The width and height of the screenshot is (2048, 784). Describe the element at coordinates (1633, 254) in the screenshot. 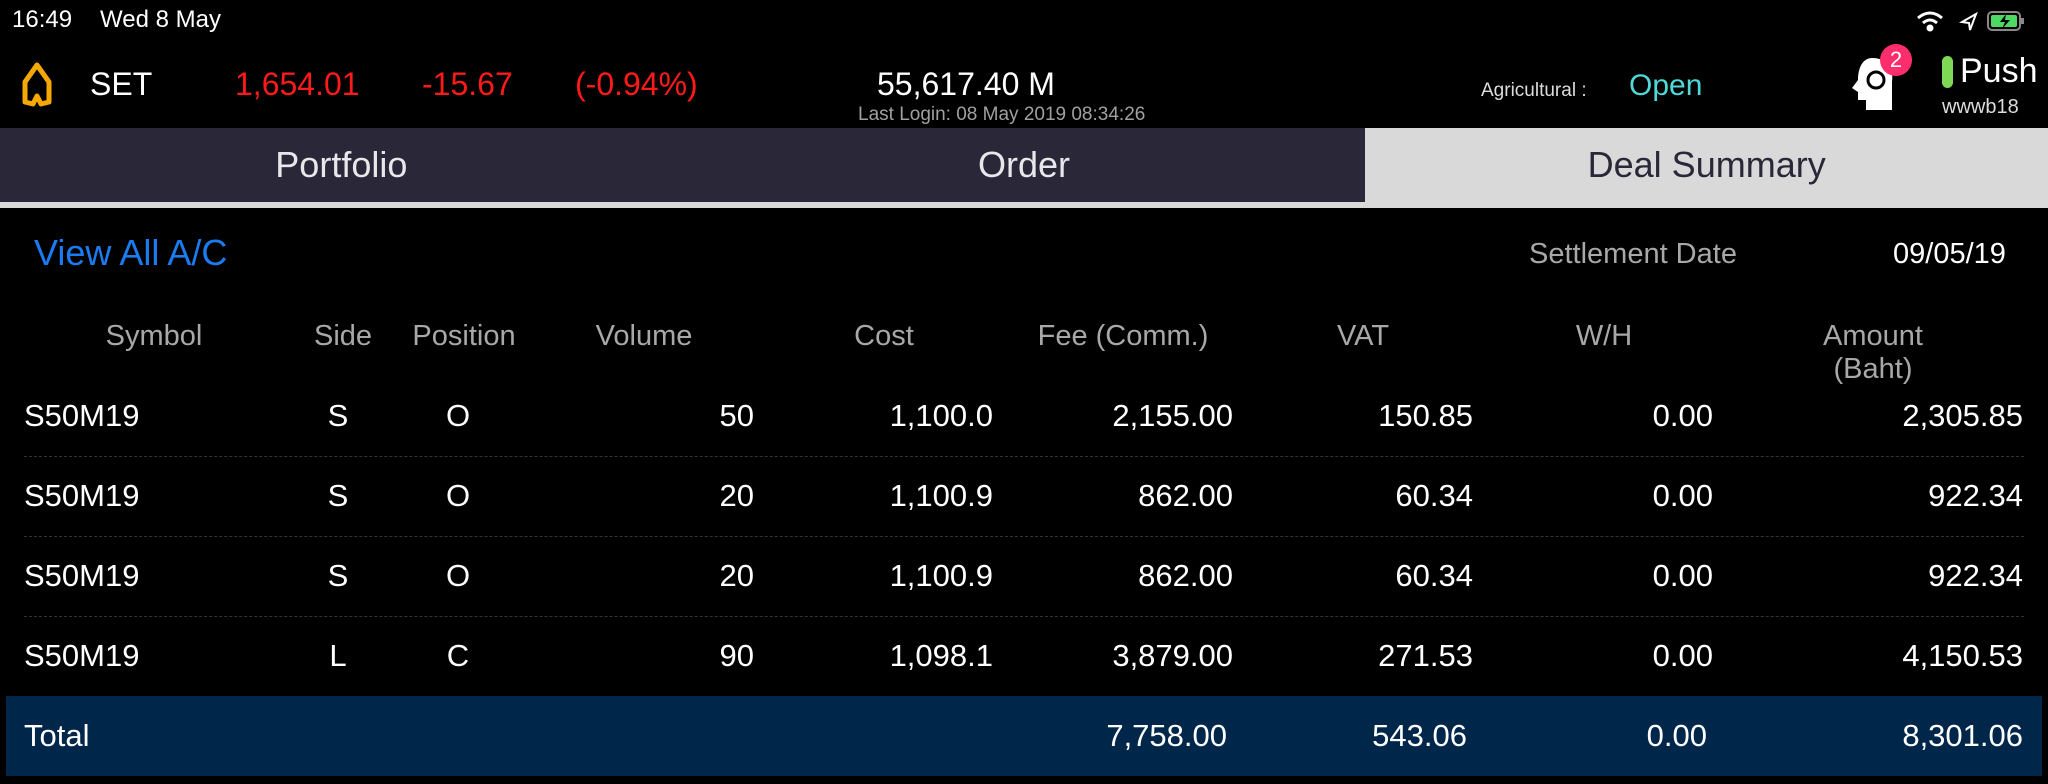

I see `settlement-date-label: Settlement Date` at that location.